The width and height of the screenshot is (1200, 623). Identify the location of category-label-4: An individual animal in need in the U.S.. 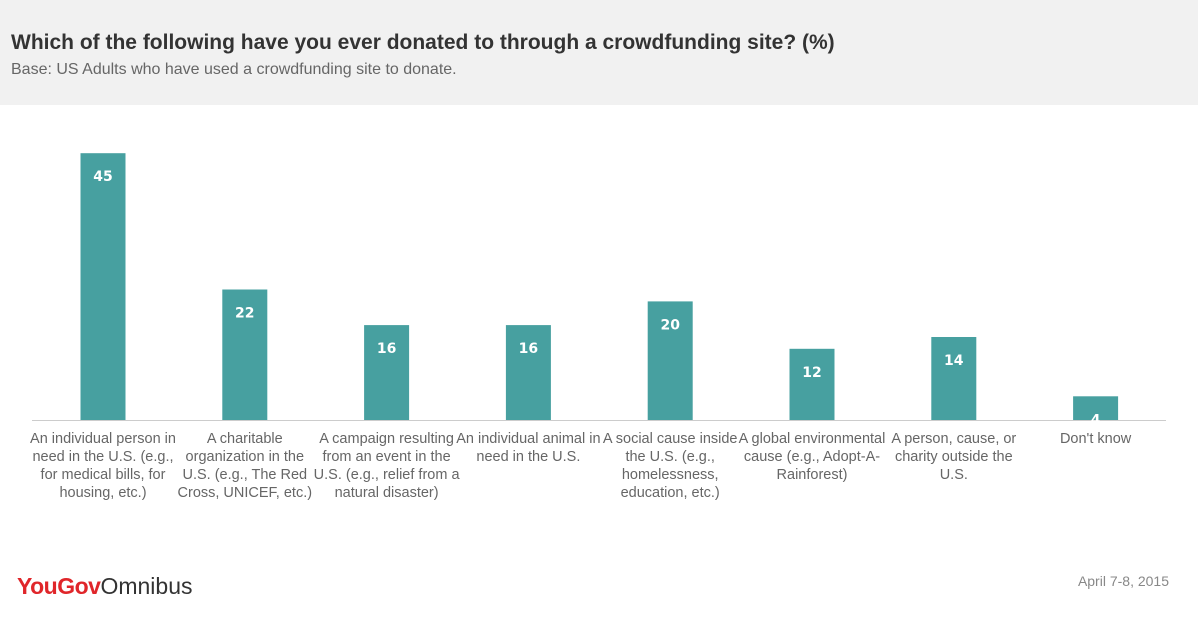
(528, 448).